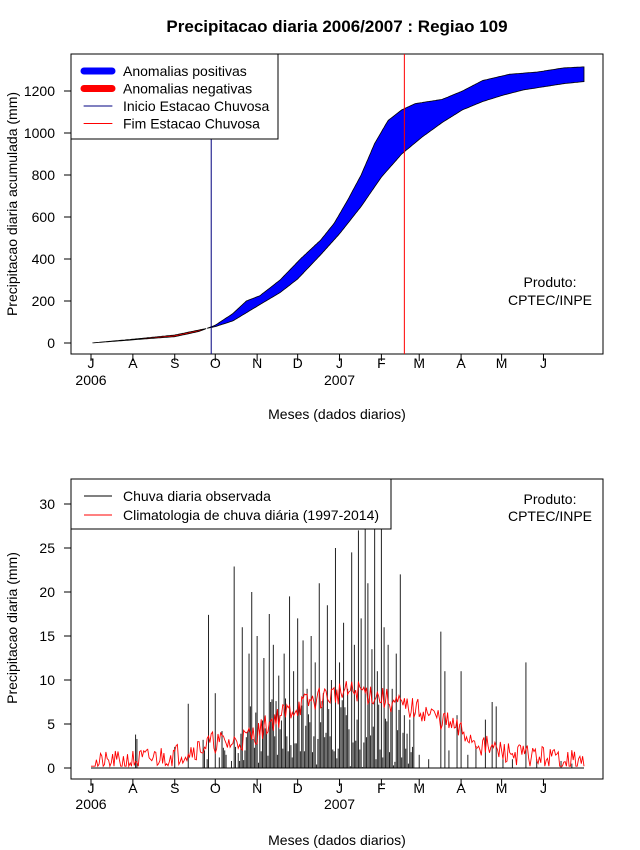  I want to click on y-tick-label: 15, so click(47, 636).